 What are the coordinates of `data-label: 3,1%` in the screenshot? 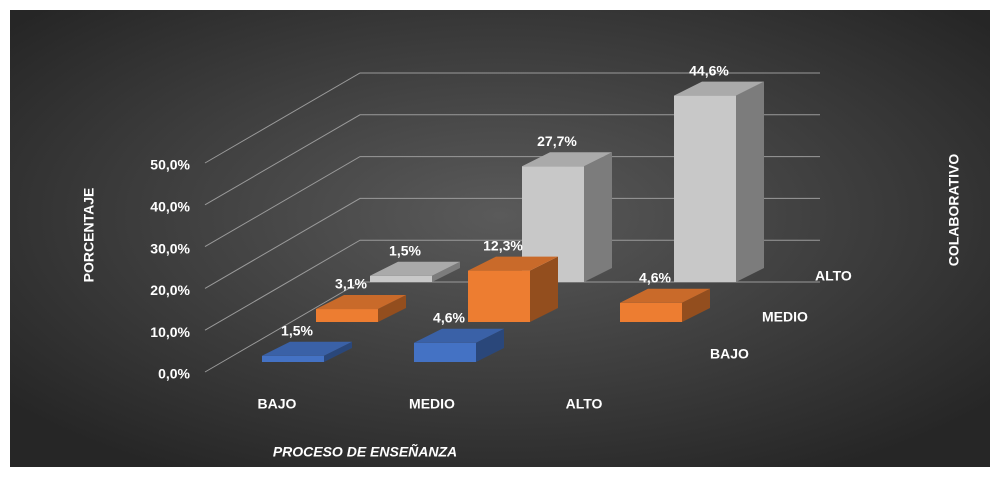 It's located at (351, 284).